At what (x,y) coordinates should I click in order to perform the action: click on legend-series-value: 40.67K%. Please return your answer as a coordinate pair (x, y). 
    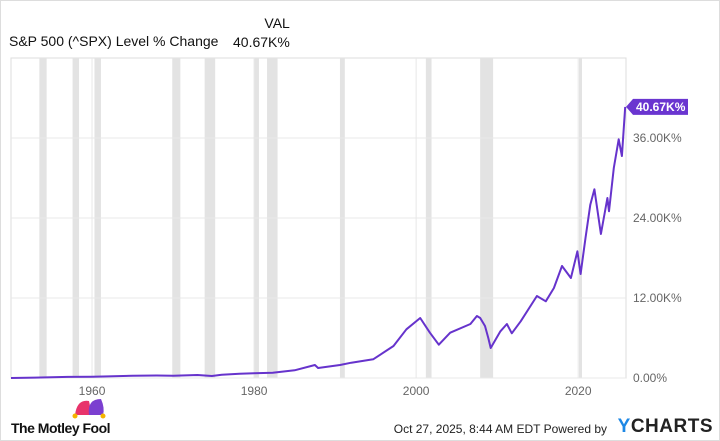
    Looking at the image, I should click on (261, 42).